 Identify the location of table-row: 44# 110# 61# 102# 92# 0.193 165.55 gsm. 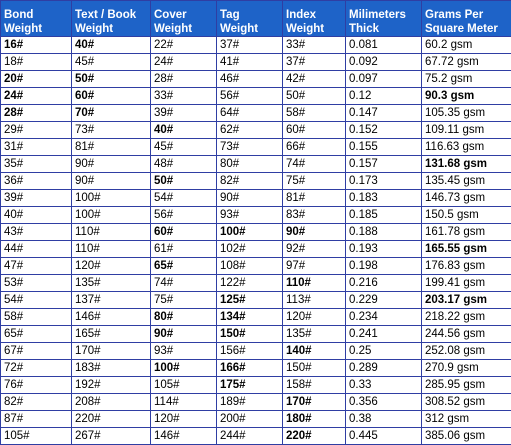
(255, 249).